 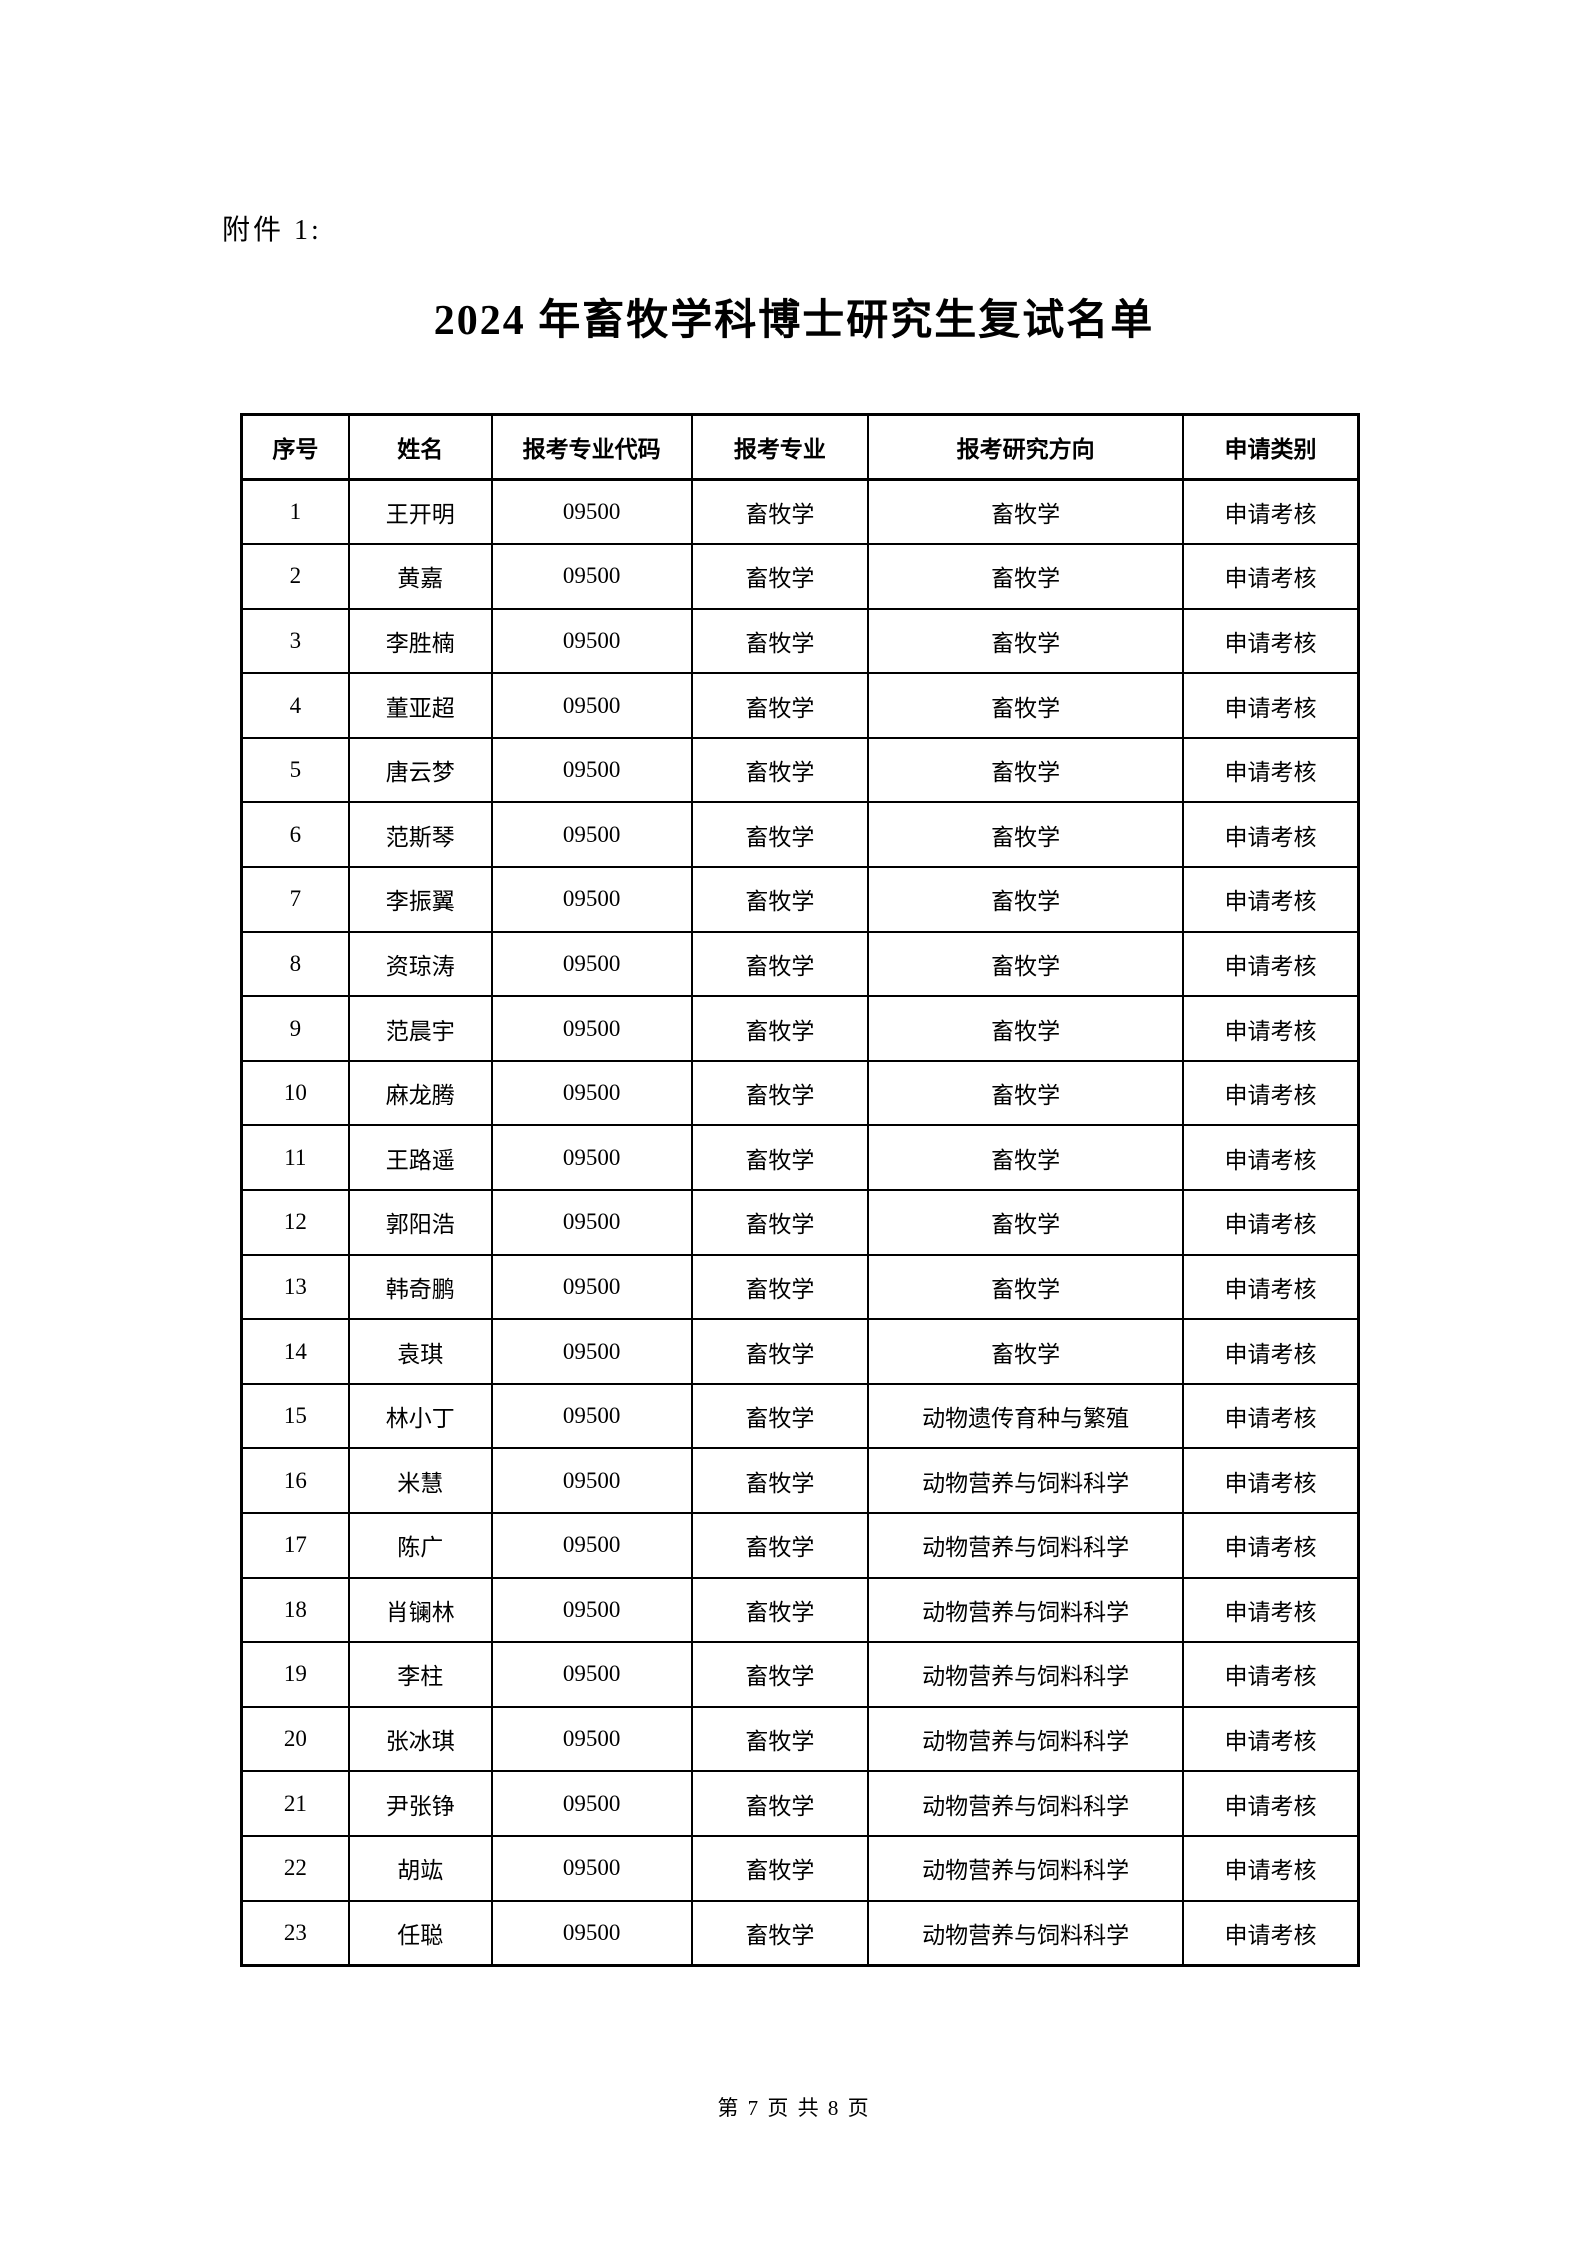 What do you see at coordinates (420, 1610) in the screenshot?
I see `cell-name: 肖镧林` at bounding box center [420, 1610].